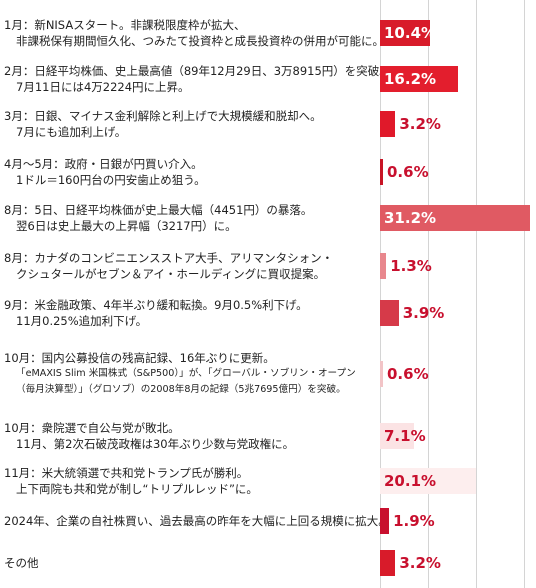 The height and width of the screenshot is (588, 536). What do you see at coordinates (408, 172) in the screenshot?
I see `value-label-3: 0.6%` at bounding box center [408, 172].